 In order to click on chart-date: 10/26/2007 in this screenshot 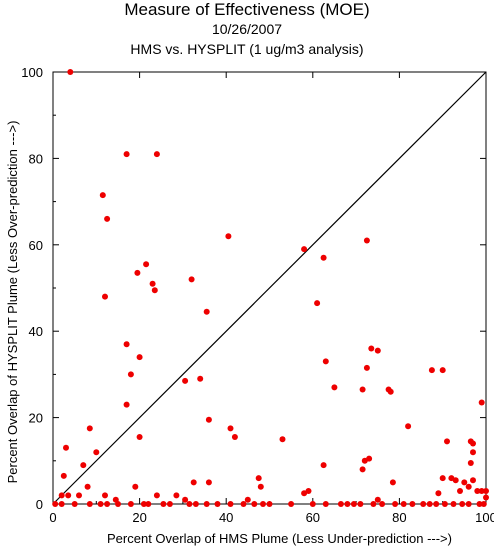, I will do `click(247, 29)`.